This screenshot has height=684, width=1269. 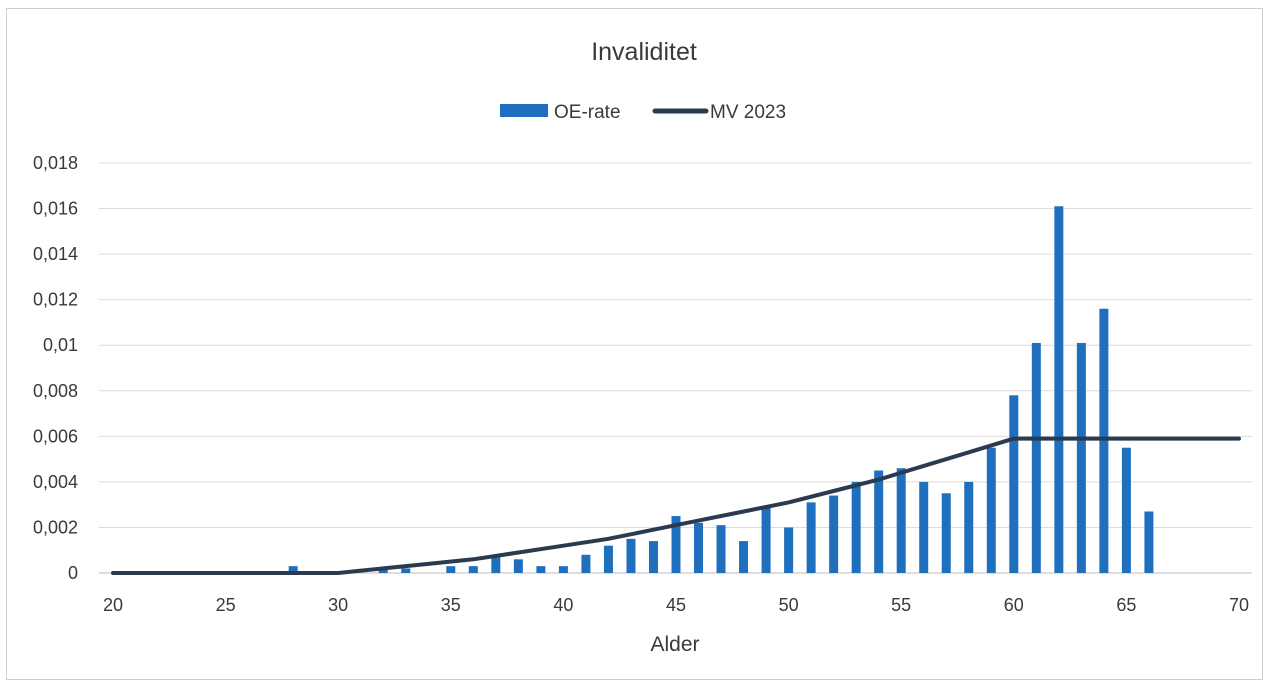 I want to click on y-tick-label: 0,004, so click(x=55, y=482).